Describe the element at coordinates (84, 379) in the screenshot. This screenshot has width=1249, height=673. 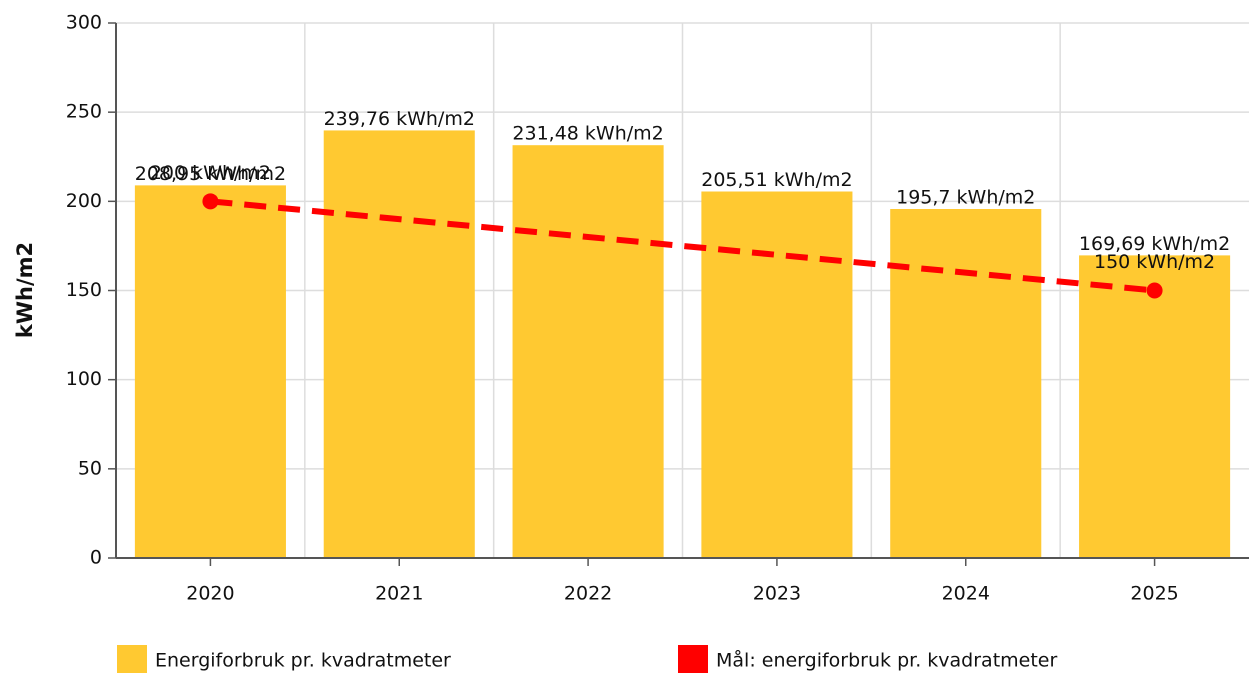
I see `y-tick-label: 100` at that location.